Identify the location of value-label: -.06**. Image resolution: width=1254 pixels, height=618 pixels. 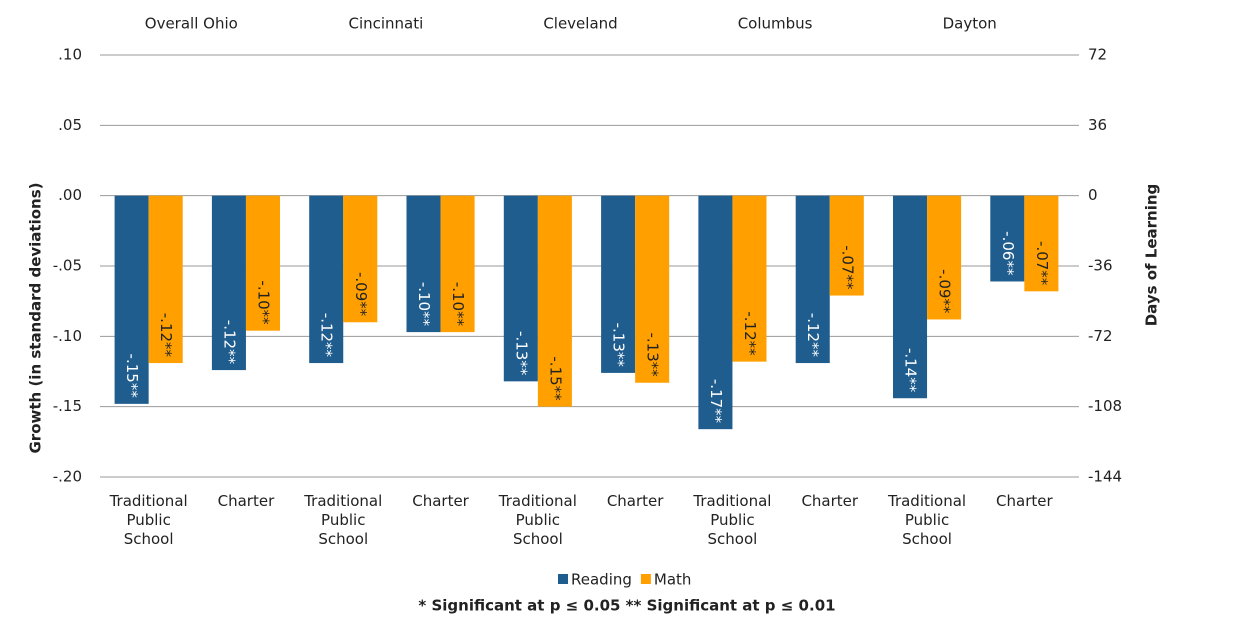
(1008, 253).